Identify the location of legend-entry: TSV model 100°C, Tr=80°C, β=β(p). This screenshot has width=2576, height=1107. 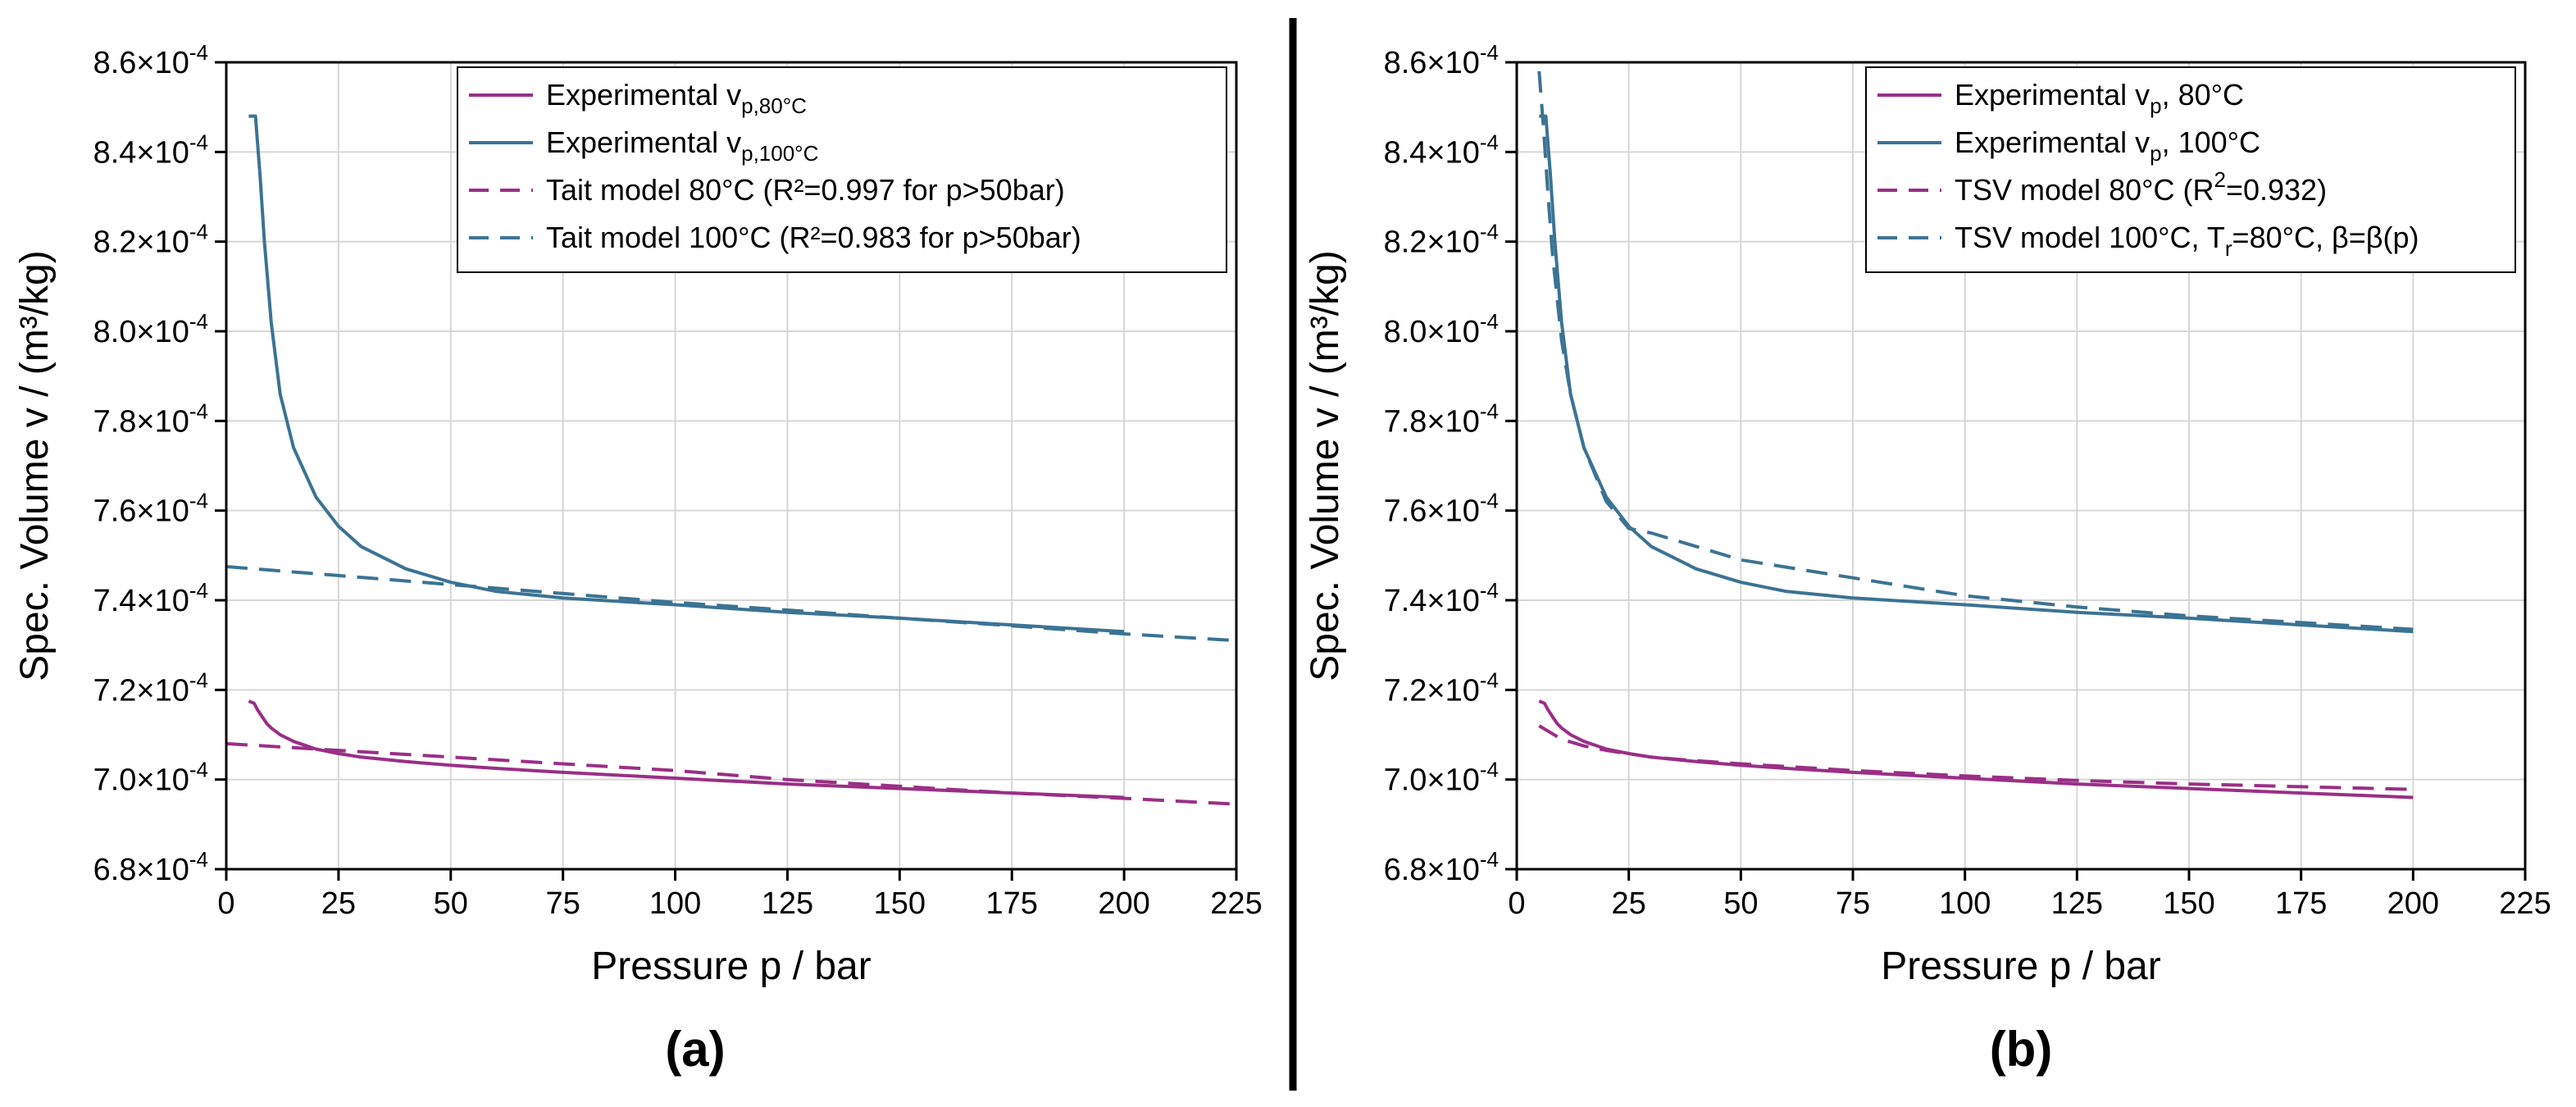
(2187, 241).